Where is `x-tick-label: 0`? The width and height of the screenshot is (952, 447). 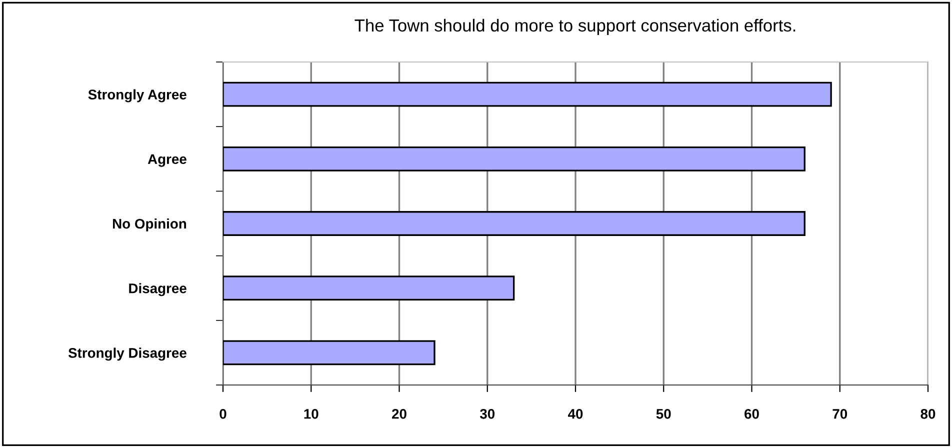
x-tick-label: 0 is located at coordinates (223, 413).